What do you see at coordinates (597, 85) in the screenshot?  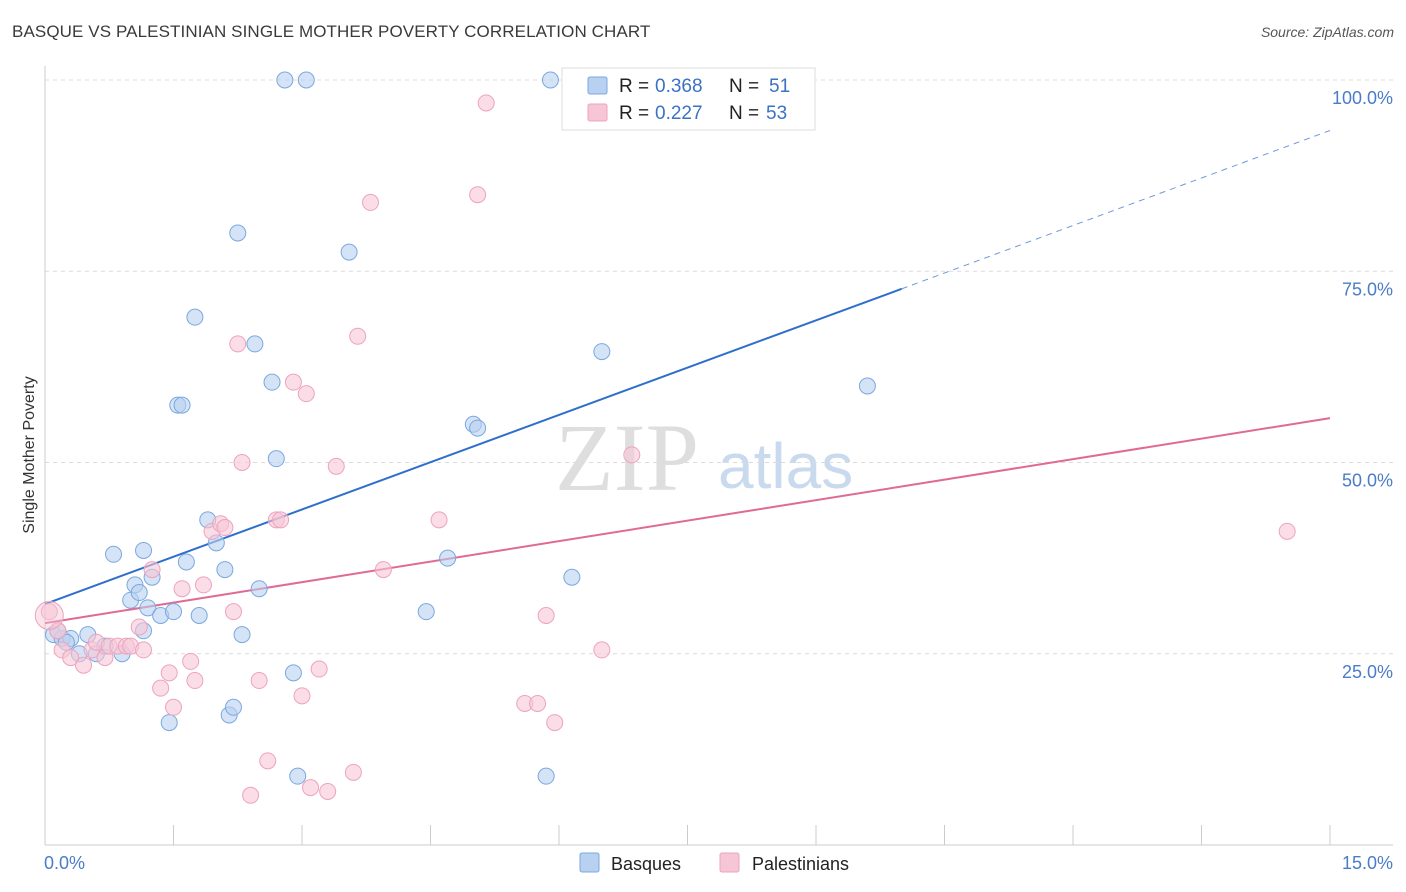 I see `legend-swatch-basques` at bounding box center [597, 85].